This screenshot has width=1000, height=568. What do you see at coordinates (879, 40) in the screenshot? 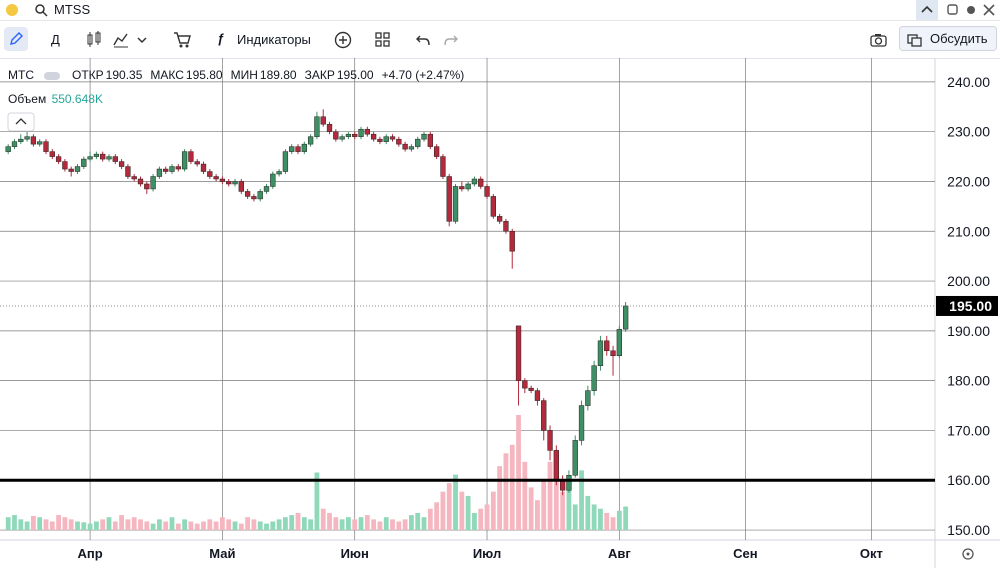
I see `camera-icon` at bounding box center [879, 40].